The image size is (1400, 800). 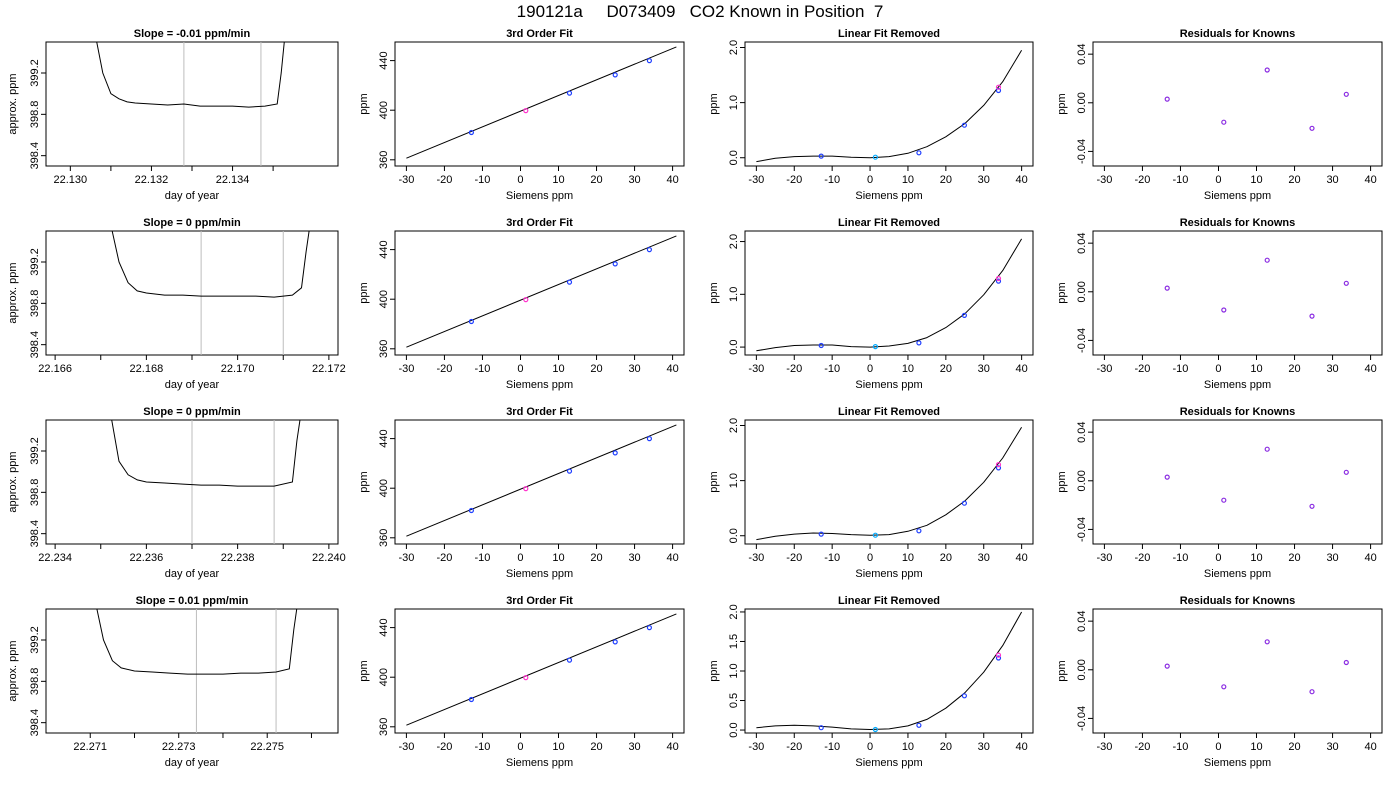 I want to click on x-tick-label: 22.134, so click(x=233, y=180).